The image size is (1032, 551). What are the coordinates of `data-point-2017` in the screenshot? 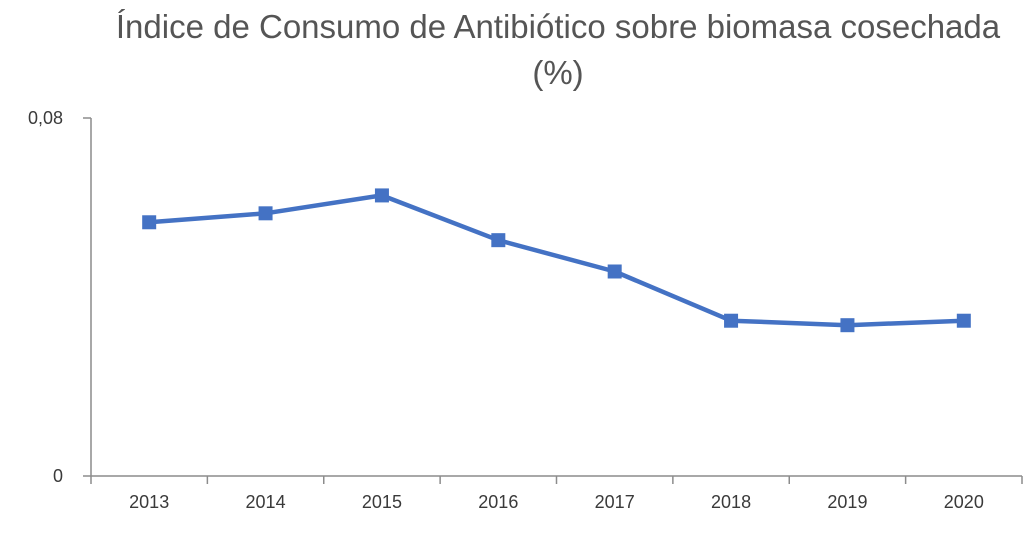 It's located at (614, 271).